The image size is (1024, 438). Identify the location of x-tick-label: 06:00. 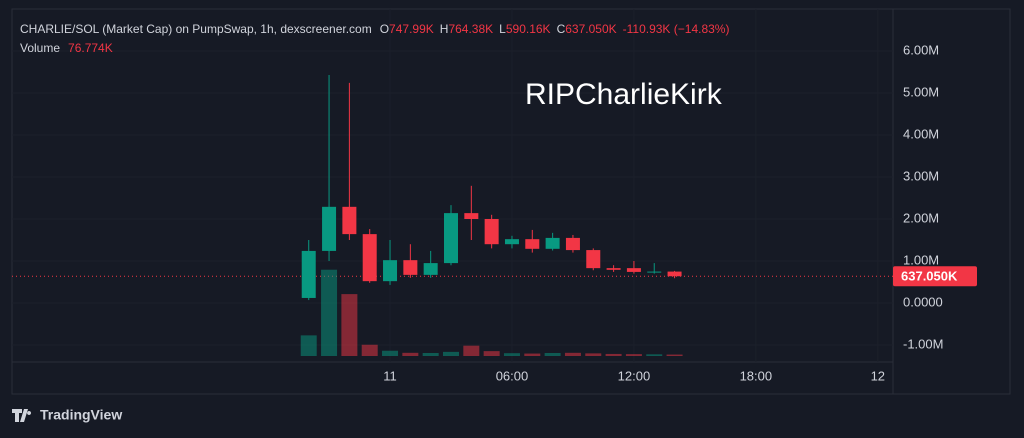
(512, 375).